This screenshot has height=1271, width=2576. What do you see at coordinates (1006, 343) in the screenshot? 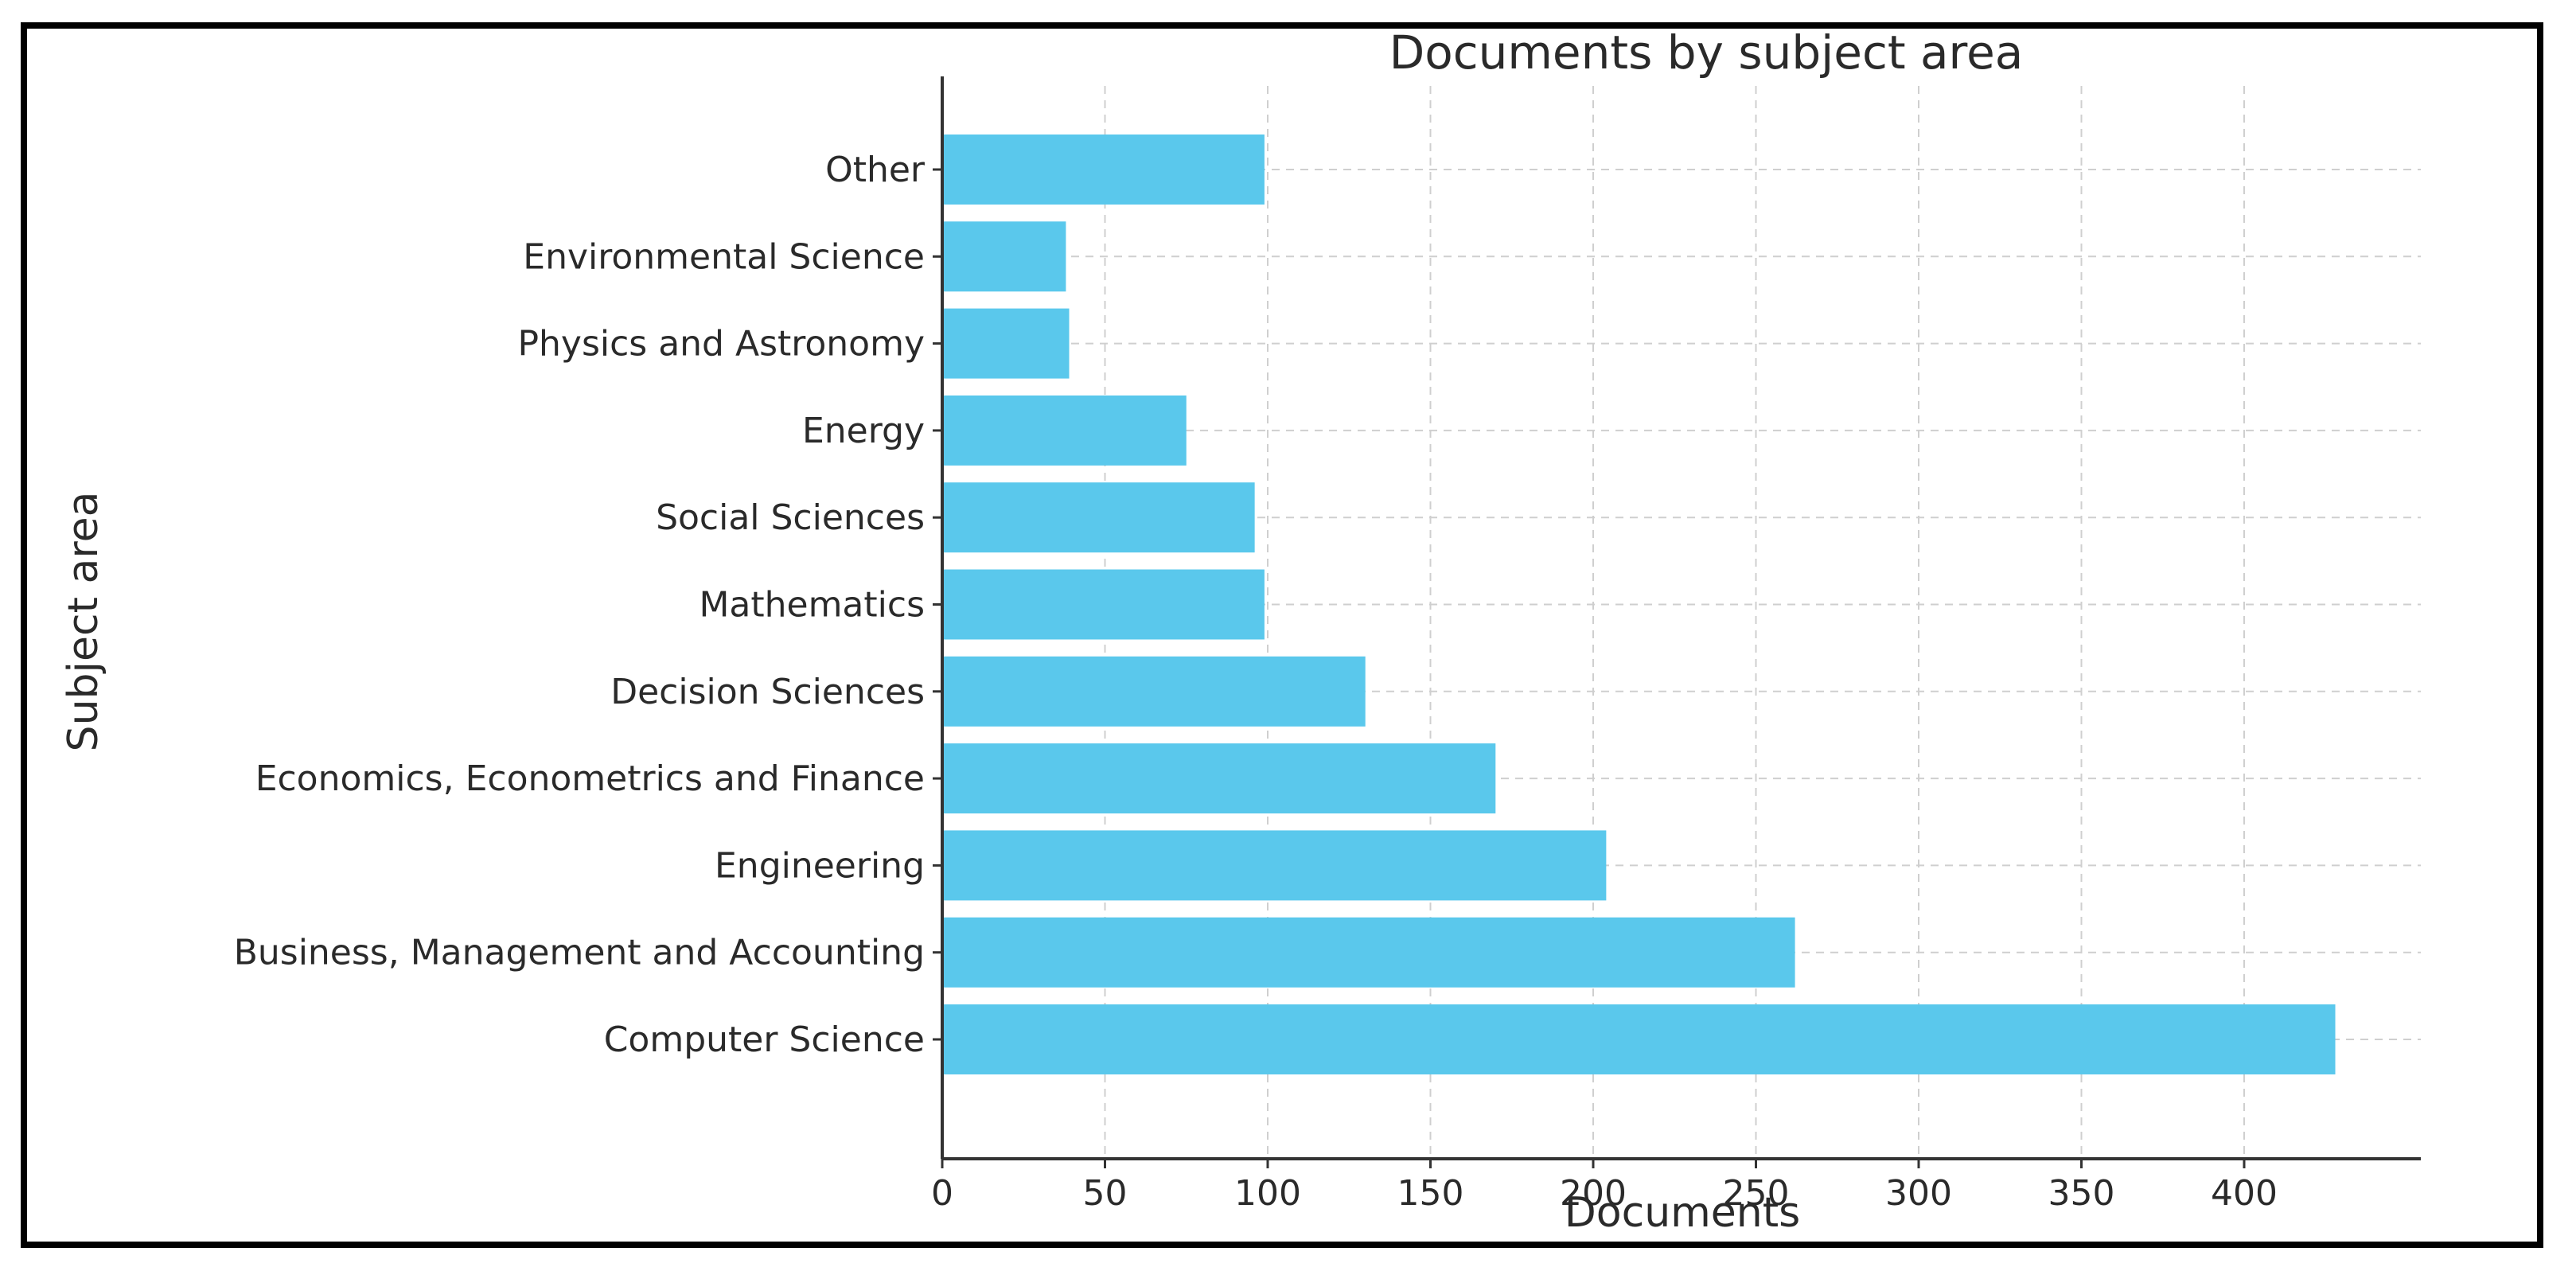
I see `bar-physics-and-astronomy` at bounding box center [1006, 343].